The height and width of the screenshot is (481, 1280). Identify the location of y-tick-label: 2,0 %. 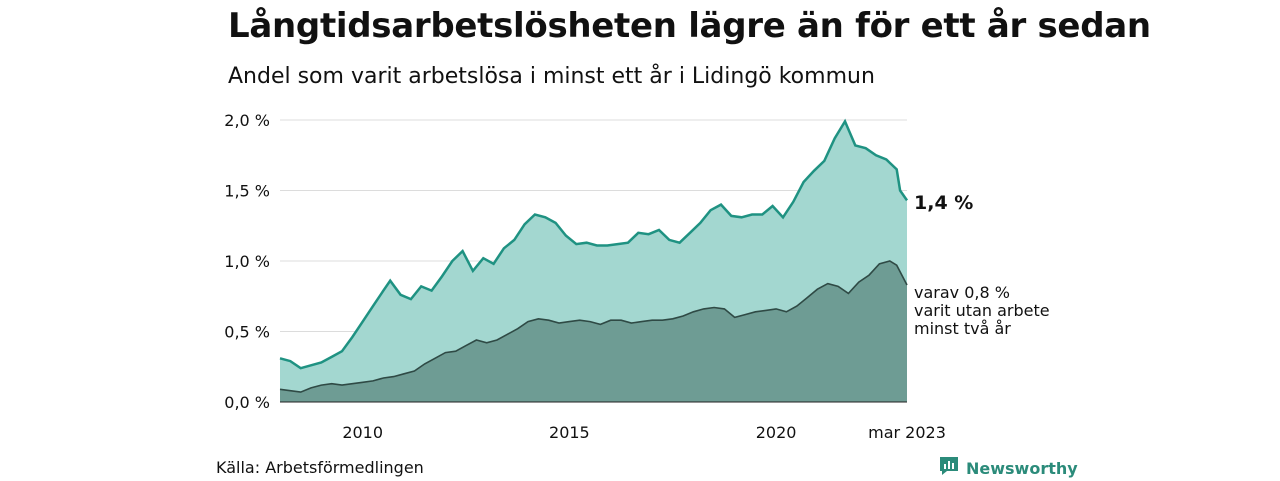
(247, 120).